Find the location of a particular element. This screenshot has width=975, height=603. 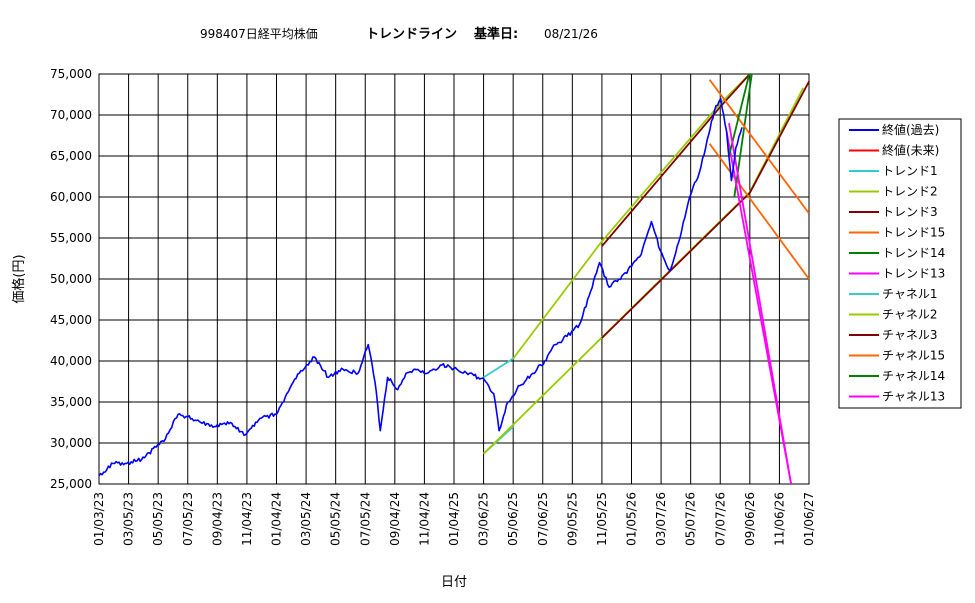

chart-title-base-date: 08/21/26 is located at coordinates (571, 34).